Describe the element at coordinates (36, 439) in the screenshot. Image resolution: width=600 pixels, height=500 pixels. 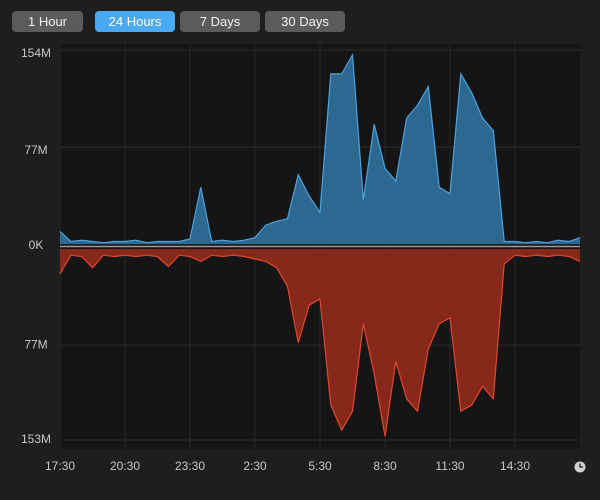
I see `y2-tick-label: 153M` at that location.